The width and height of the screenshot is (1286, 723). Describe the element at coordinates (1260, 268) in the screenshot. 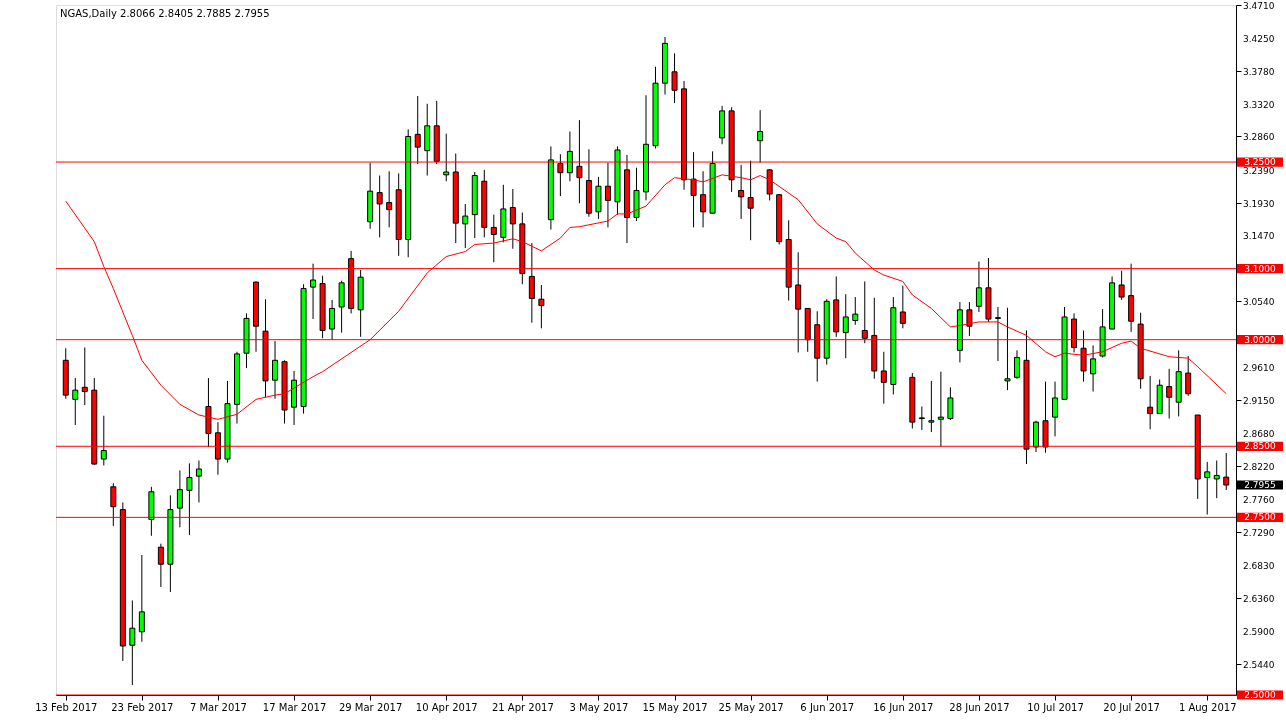

I see `ref-line-label: 3.1000` at that location.